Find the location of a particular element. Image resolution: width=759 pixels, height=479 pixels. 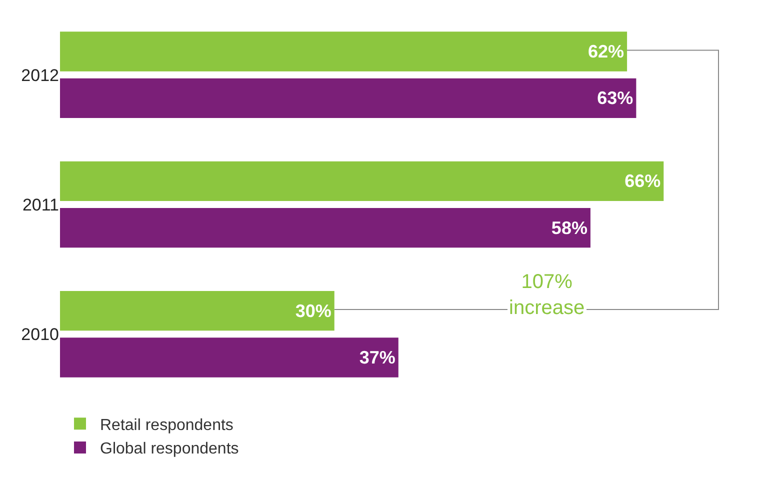

data-label: 66% is located at coordinates (642, 181).